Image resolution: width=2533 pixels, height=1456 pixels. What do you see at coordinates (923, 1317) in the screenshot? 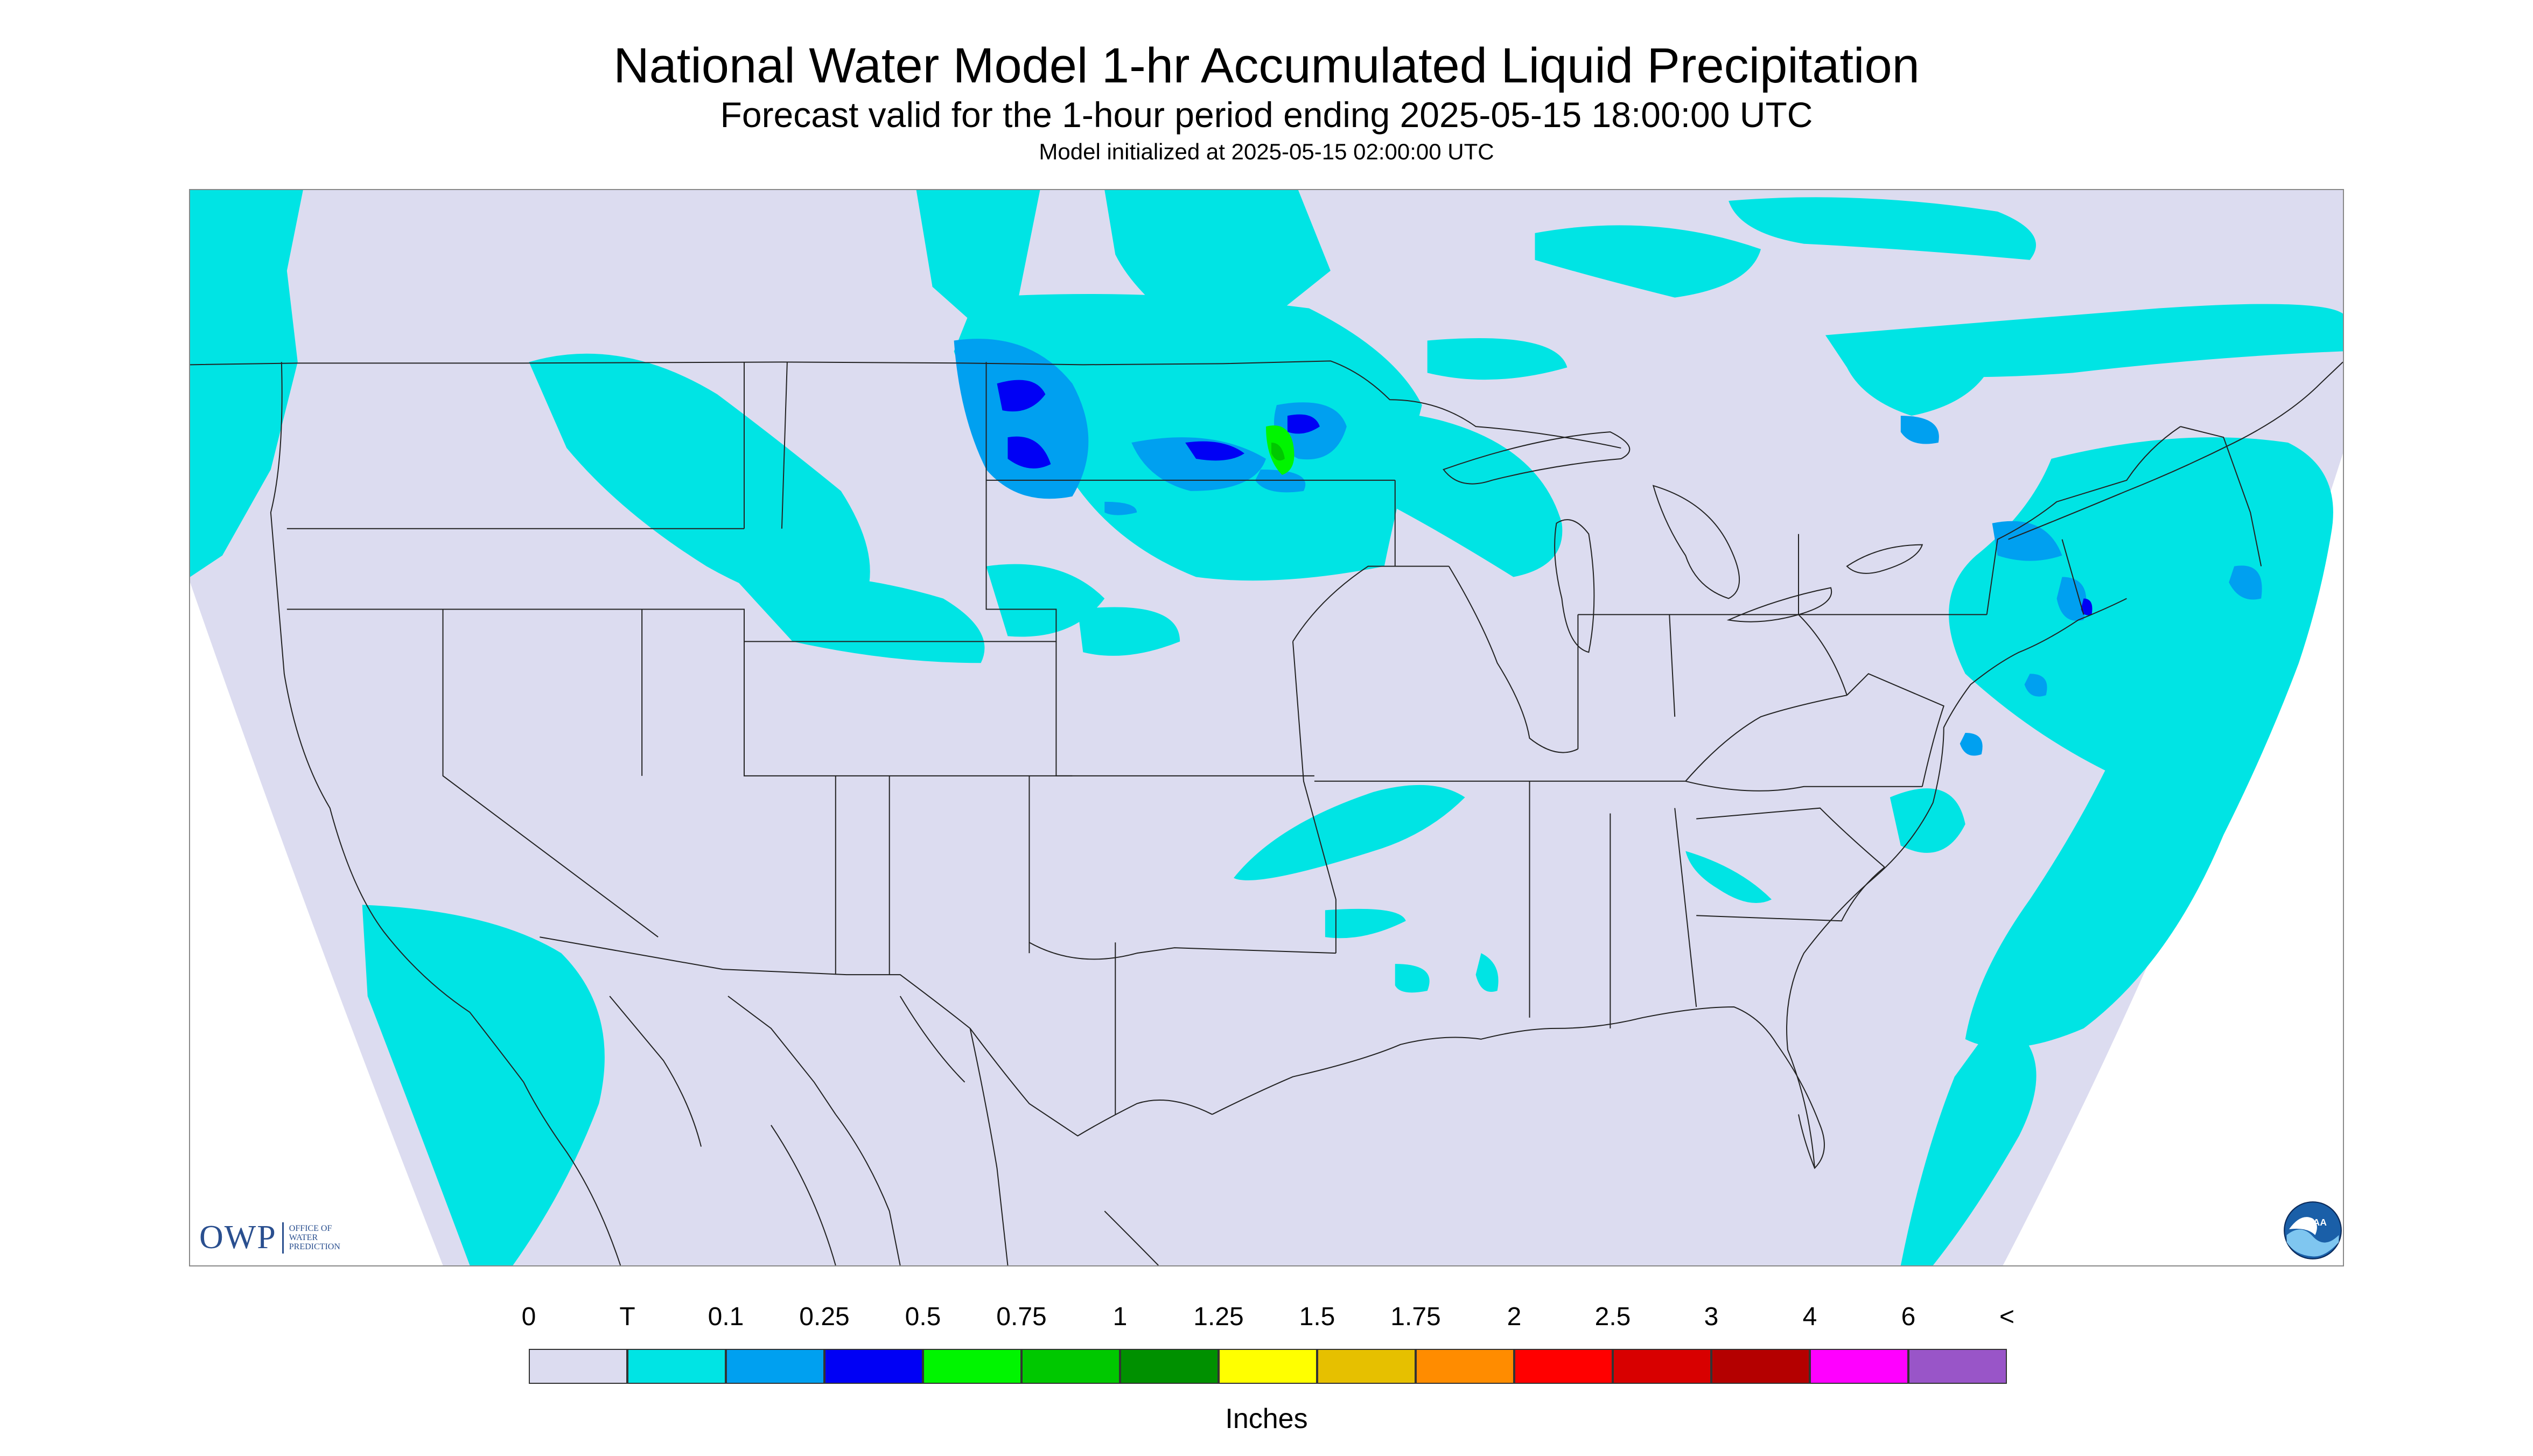
I see `legend-tick-label: 0.5` at bounding box center [923, 1317].